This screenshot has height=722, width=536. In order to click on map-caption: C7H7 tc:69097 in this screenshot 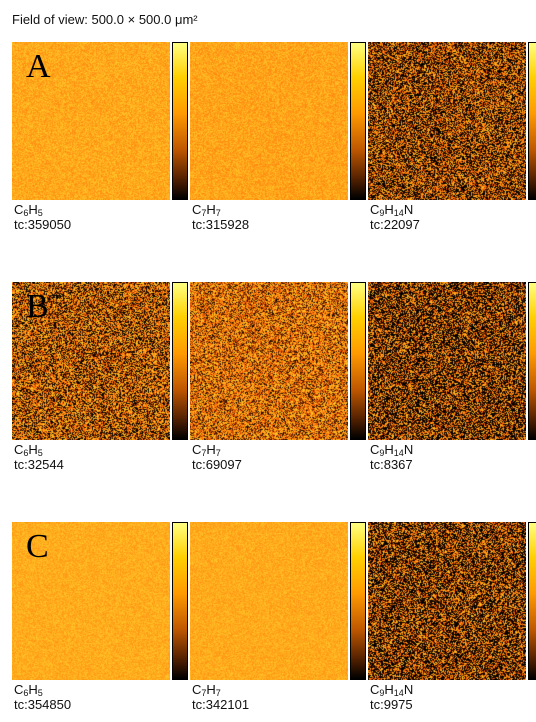, I will do `click(217, 457)`.